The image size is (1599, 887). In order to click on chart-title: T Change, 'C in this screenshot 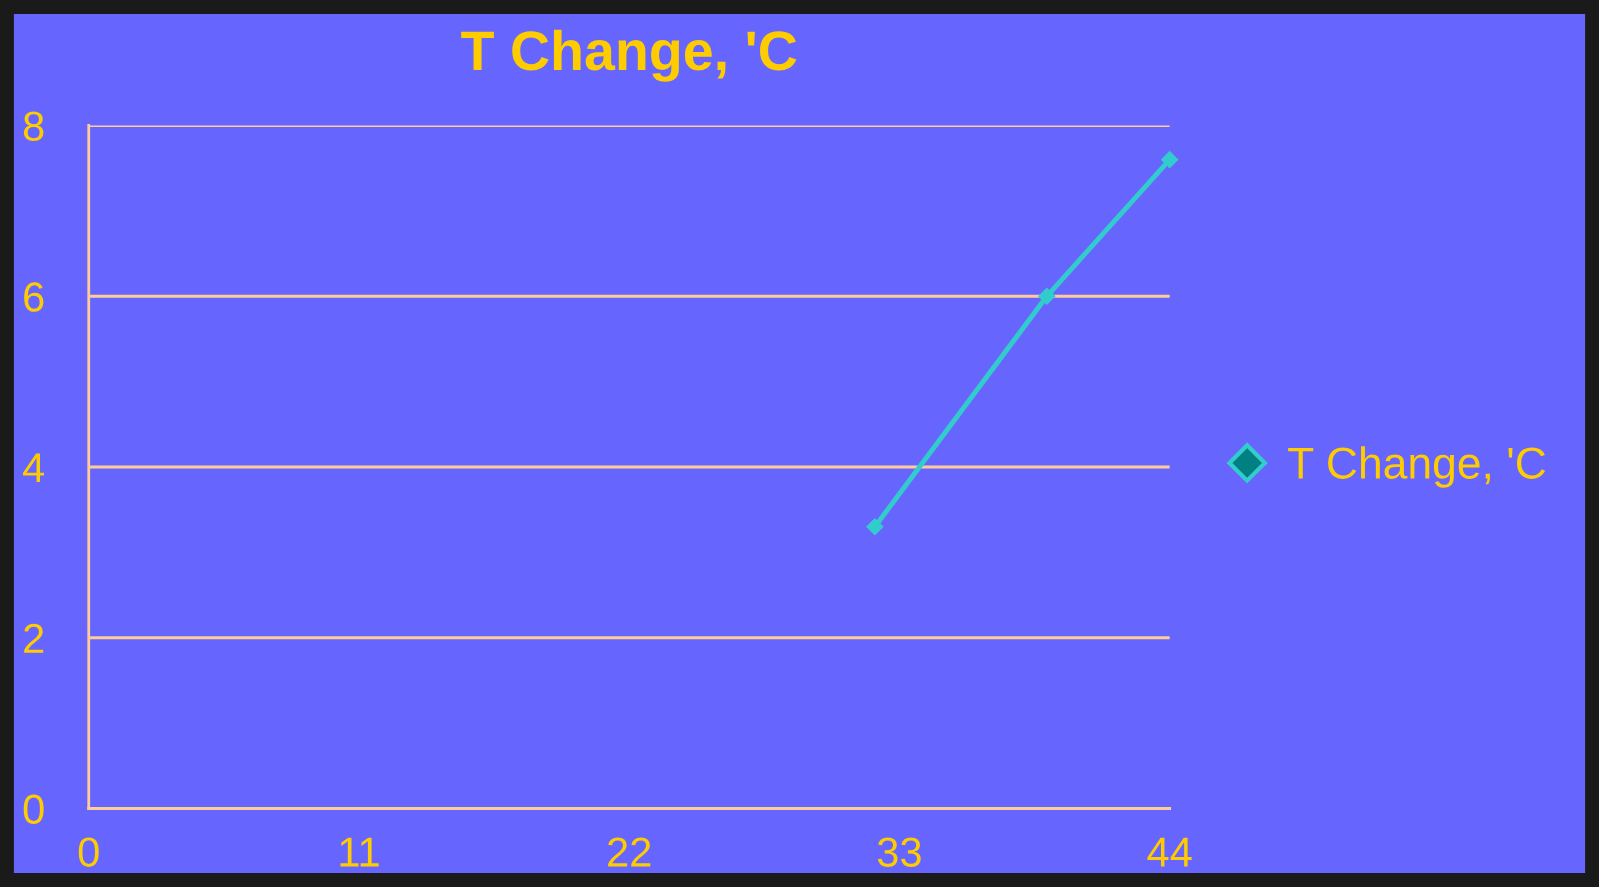, I will do `click(629, 55)`.